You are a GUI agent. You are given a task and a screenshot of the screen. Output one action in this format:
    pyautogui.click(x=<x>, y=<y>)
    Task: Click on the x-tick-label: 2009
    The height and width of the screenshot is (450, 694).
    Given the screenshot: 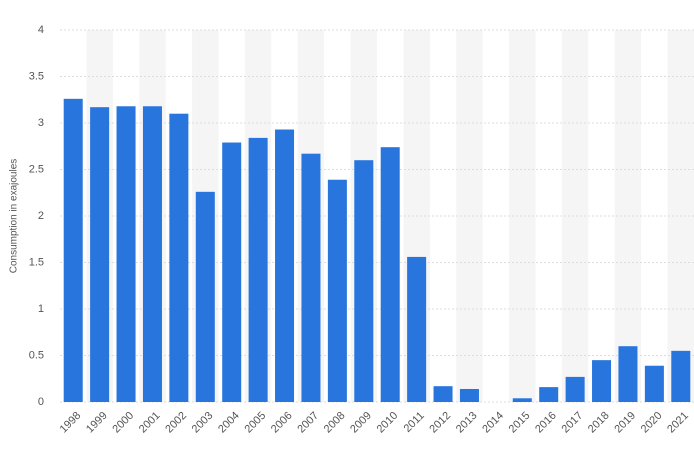 What is the action you would take?
    pyautogui.click(x=361, y=423)
    